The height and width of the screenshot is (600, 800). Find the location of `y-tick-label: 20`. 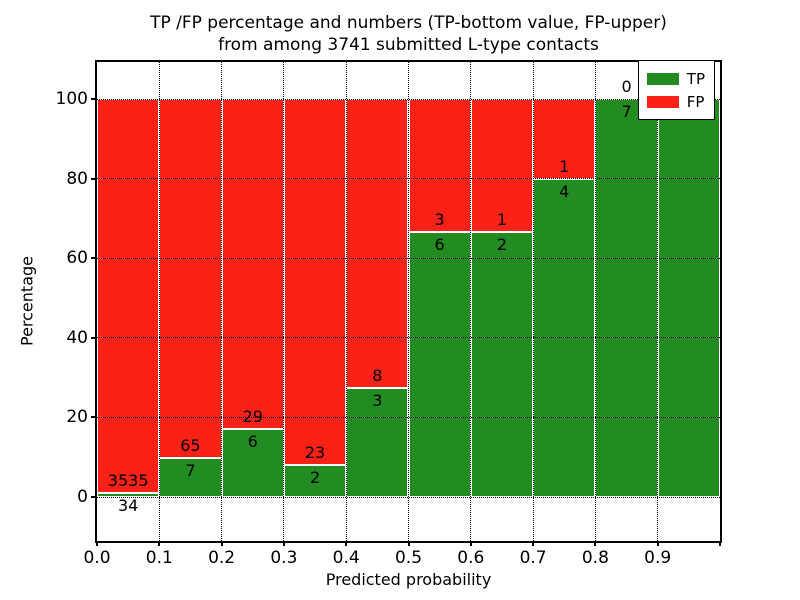

y-tick-label: 20 is located at coordinates (77, 417).